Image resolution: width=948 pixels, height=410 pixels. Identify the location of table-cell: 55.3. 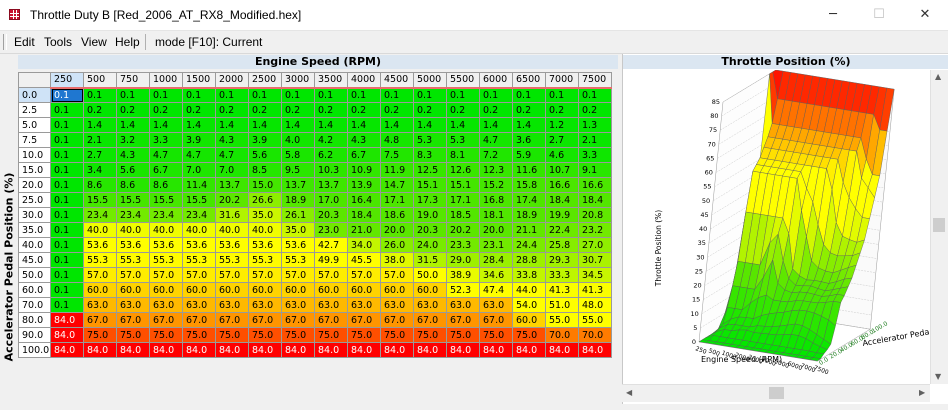
(166, 260).